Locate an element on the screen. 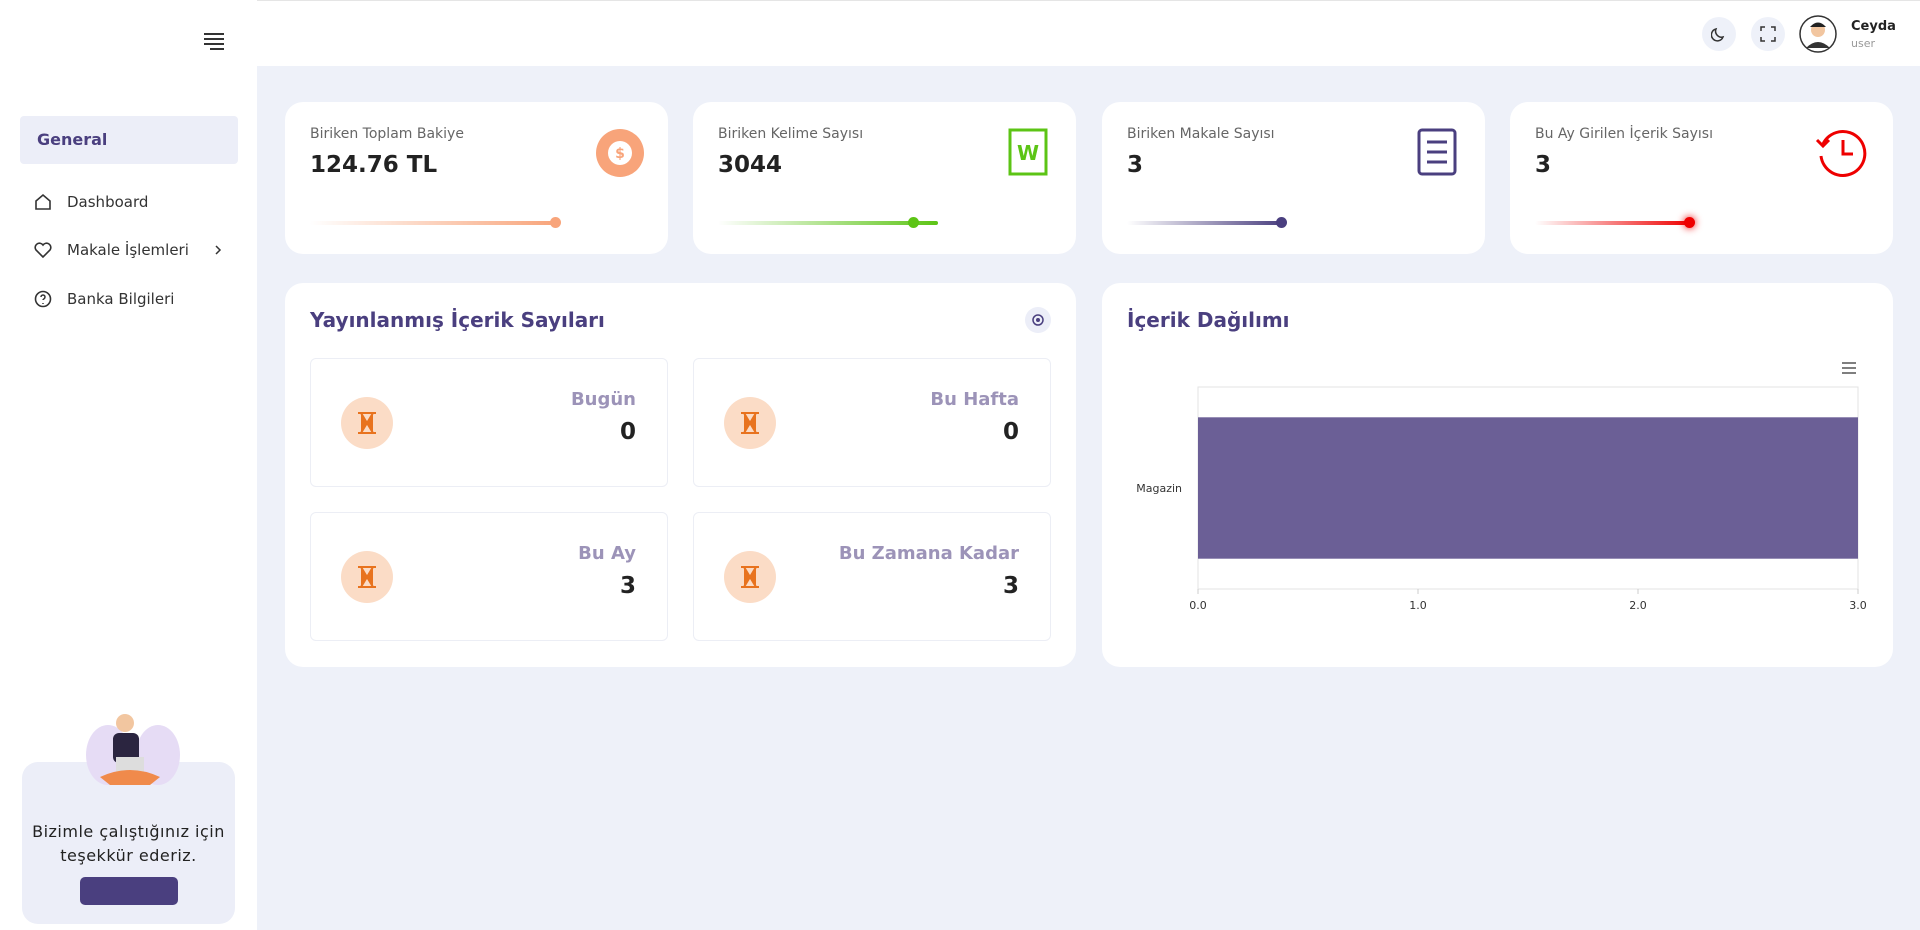  stat-card: Biriken Toplam Bakiye 124.76 TL $ is located at coordinates (476, 178).